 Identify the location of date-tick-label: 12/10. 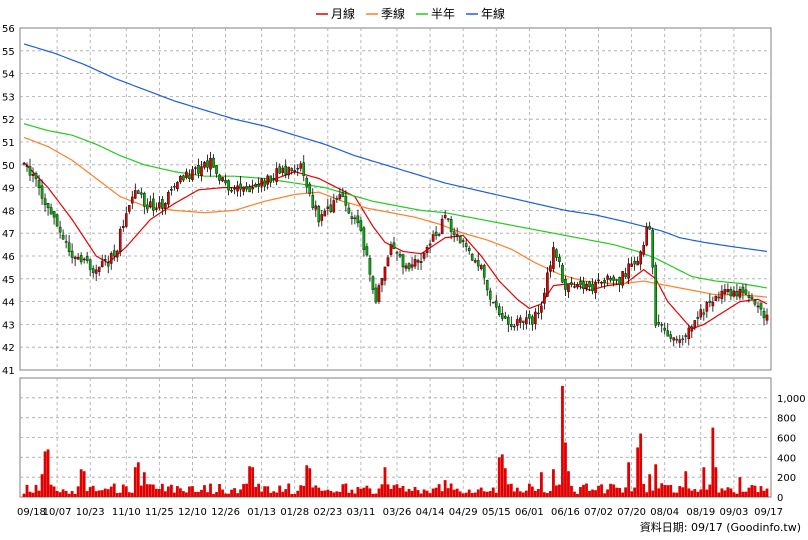
(192, 512).